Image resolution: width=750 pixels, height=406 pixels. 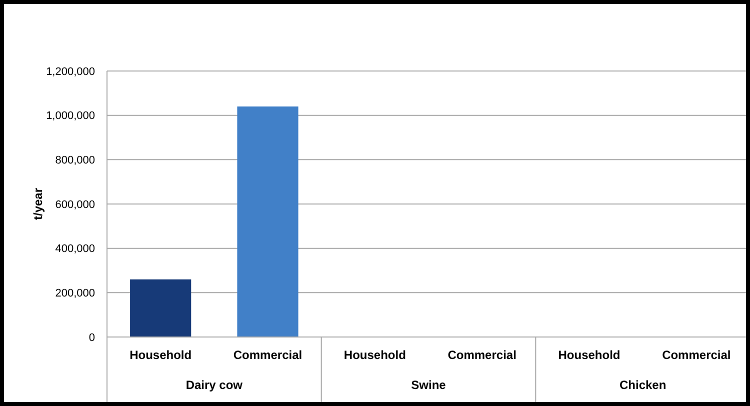 I want to click on y-tick-label: 200,000, so click(x=75, y=294).